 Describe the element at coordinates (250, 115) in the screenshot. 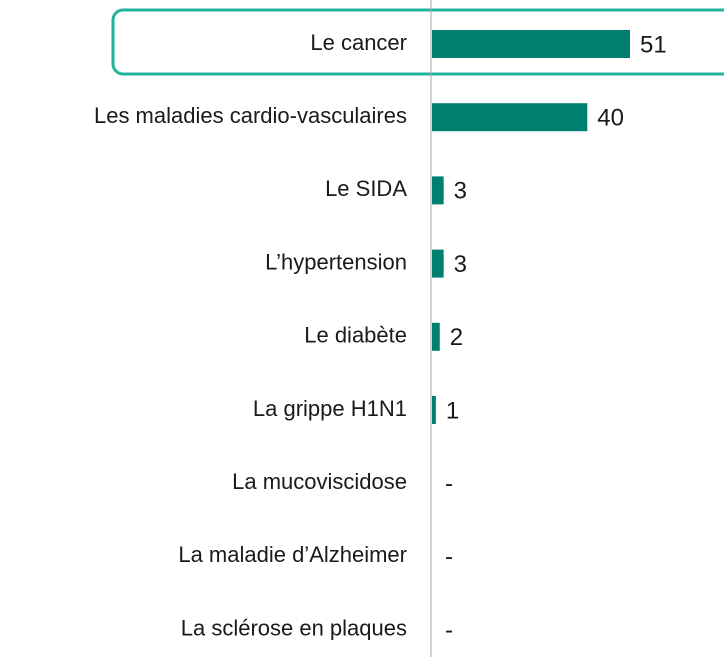

I see `category-label: Les maladies cardio-vasculaires` at that location.